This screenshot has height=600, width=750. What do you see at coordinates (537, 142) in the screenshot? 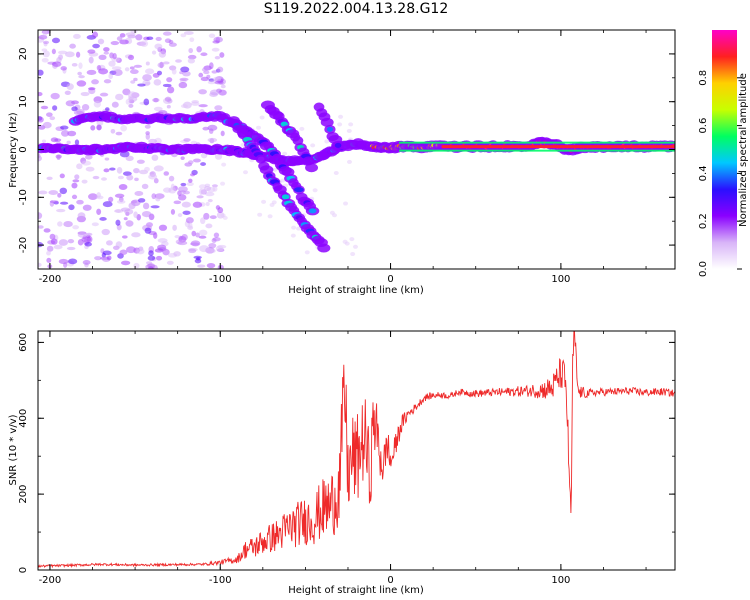
I see `spectrogram-carrier-edge` at bounding box center [537, 142].